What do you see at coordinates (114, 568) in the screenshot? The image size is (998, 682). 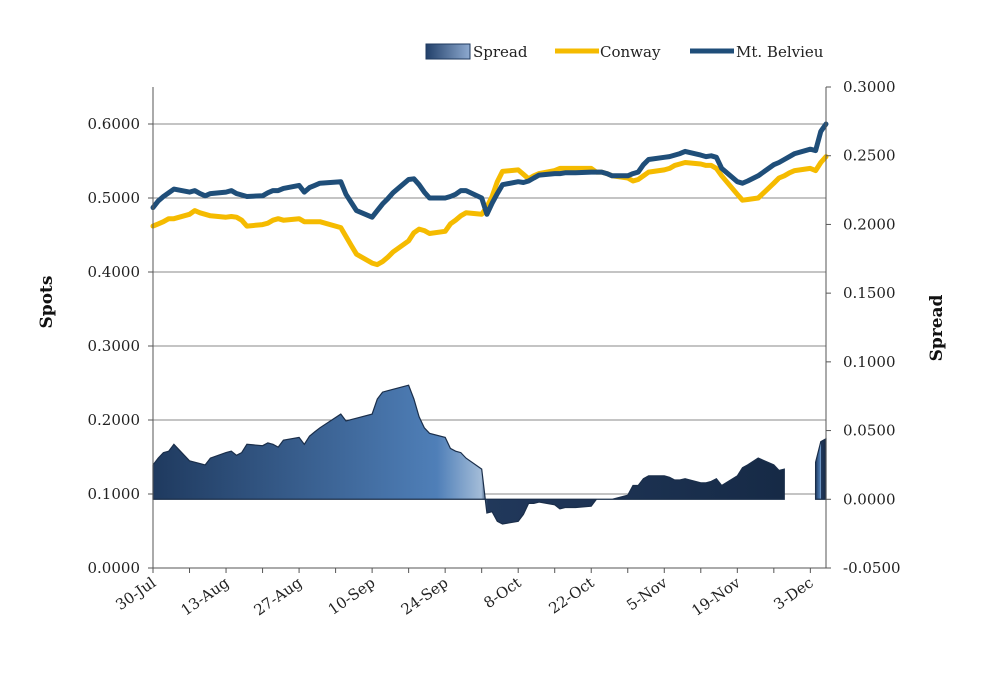 I see `left-tick-label: 0.0000` at bounding box center [114, 568].